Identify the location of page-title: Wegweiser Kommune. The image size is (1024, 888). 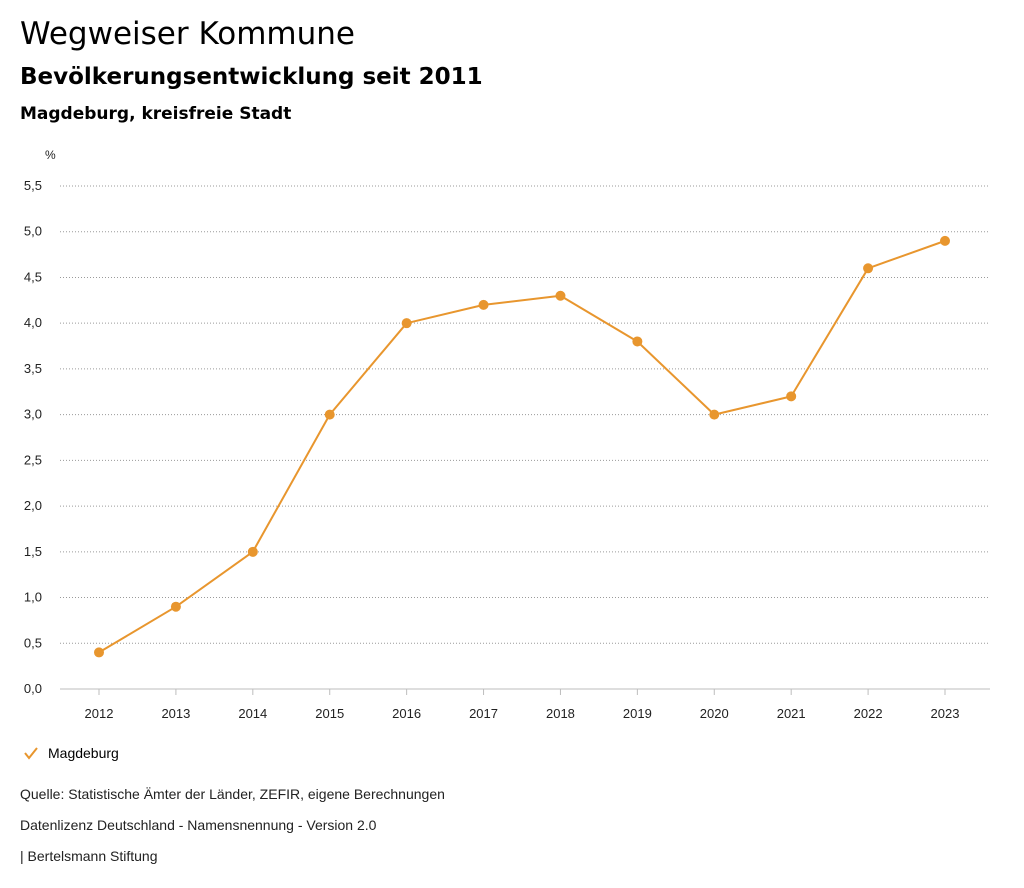
(187, 34).